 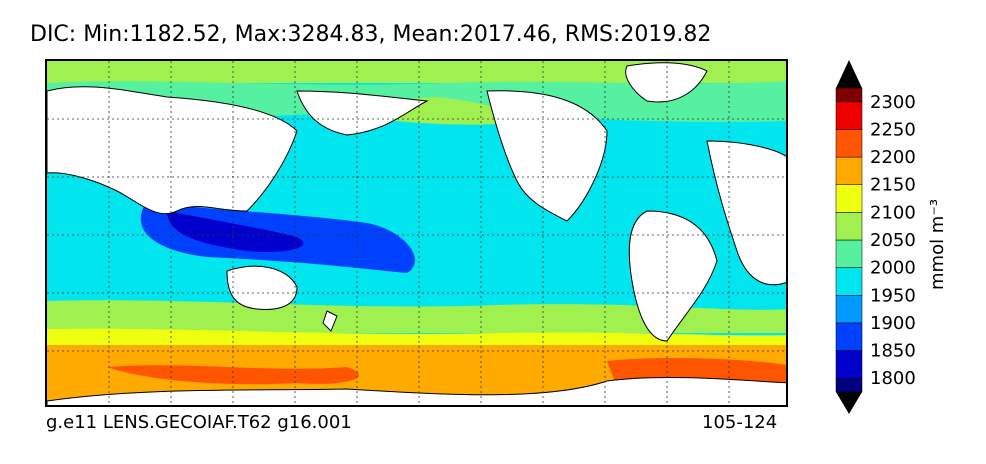 What do you see at coordinates (547, 156) in the screenshot?
I see `land-north-america` at bounding box center [547, 156].